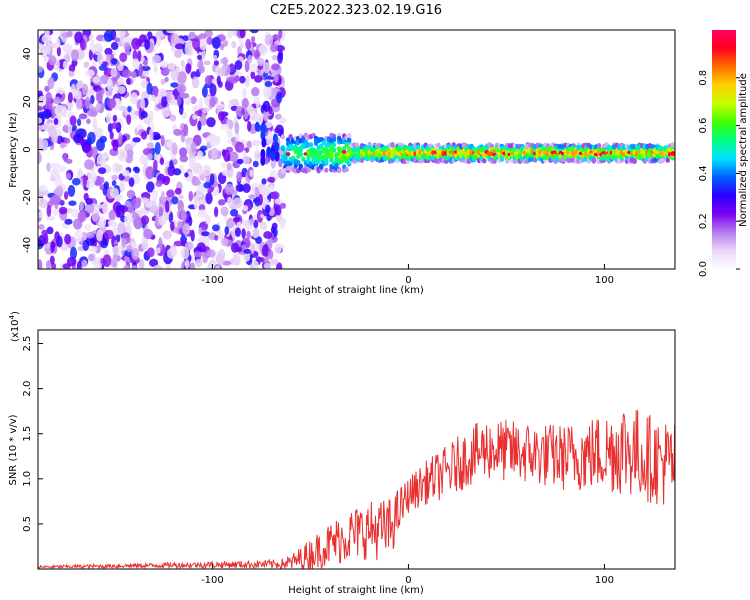 The image size is (750, 600). Describe the element at coordinates (356, 10) in the screenshot. I see `figure-title: C2E5.2022.323.02.19.G16` at that location.